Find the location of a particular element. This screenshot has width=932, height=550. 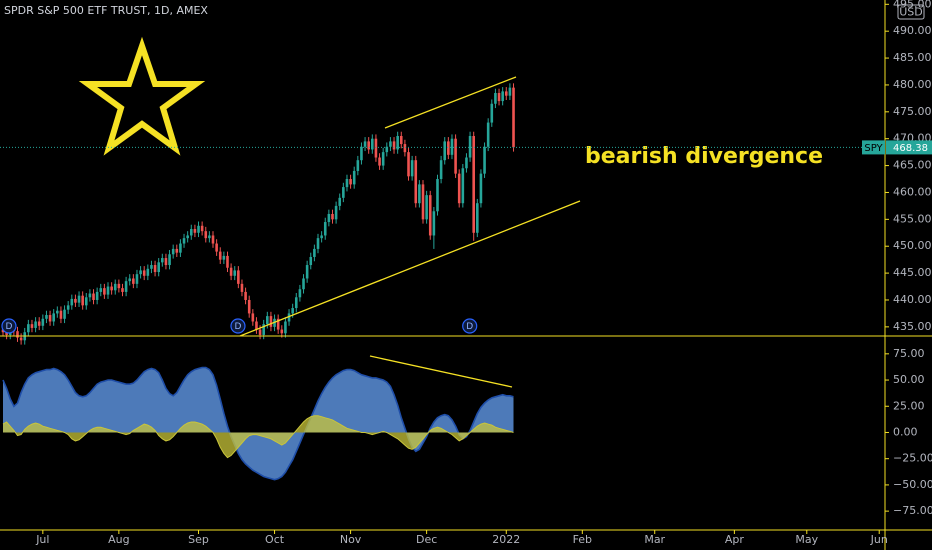

y-tick-label: 75.00 is located at coordinates (909, 353).